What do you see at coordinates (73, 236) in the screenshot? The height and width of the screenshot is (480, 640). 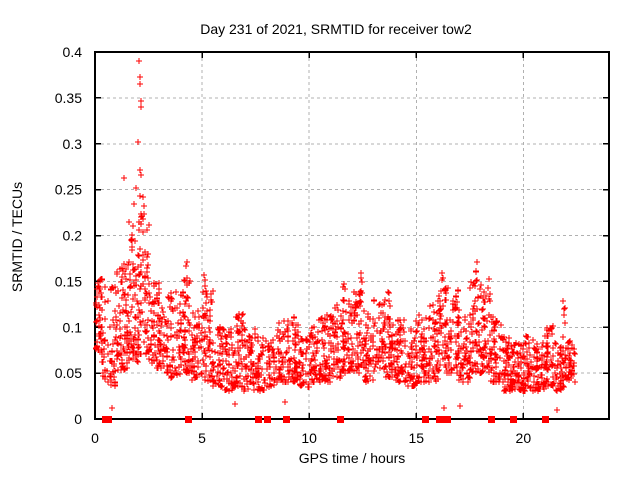 I see `y-tick-label: 0.2` at bounding box center [73, 236].